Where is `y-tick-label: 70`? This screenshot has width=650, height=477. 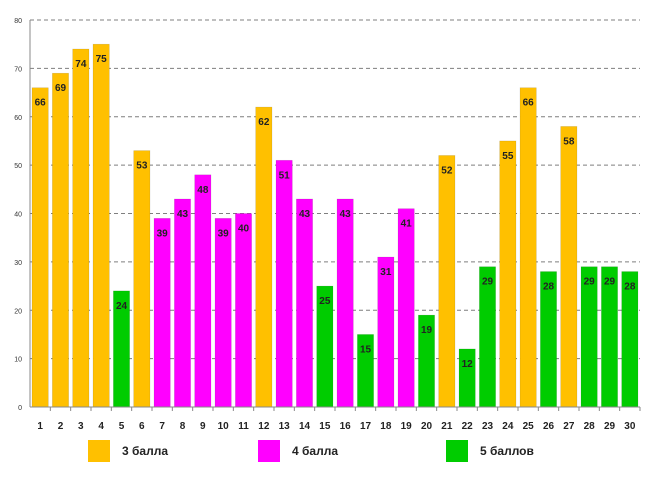 y-tick-label: 70 is located at coordinates (18, 69).